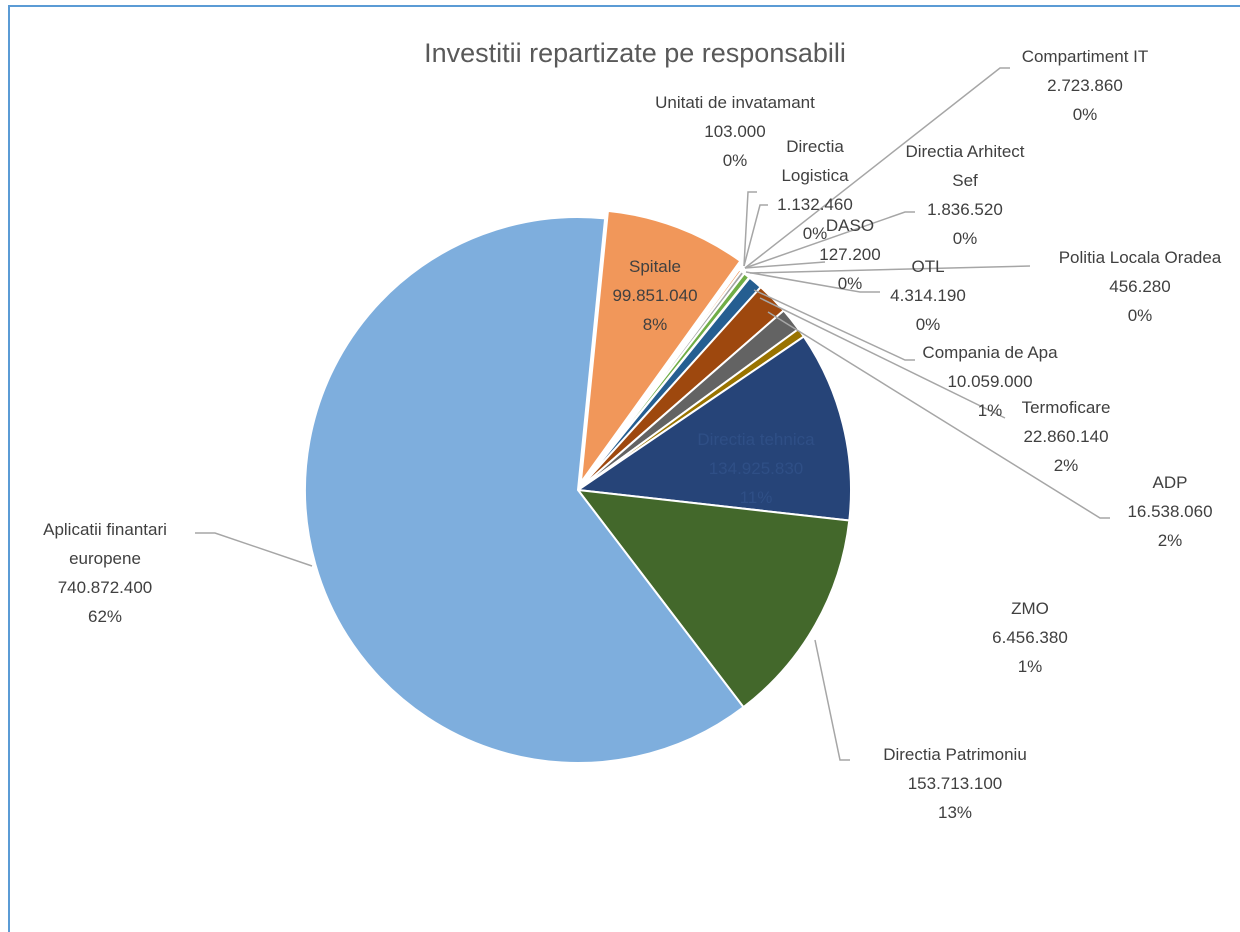 The height and width of the screenshot is (932, 1240). I want to click on data-label: Directia tehnica 134.925.830 11%, so click(756, 468).